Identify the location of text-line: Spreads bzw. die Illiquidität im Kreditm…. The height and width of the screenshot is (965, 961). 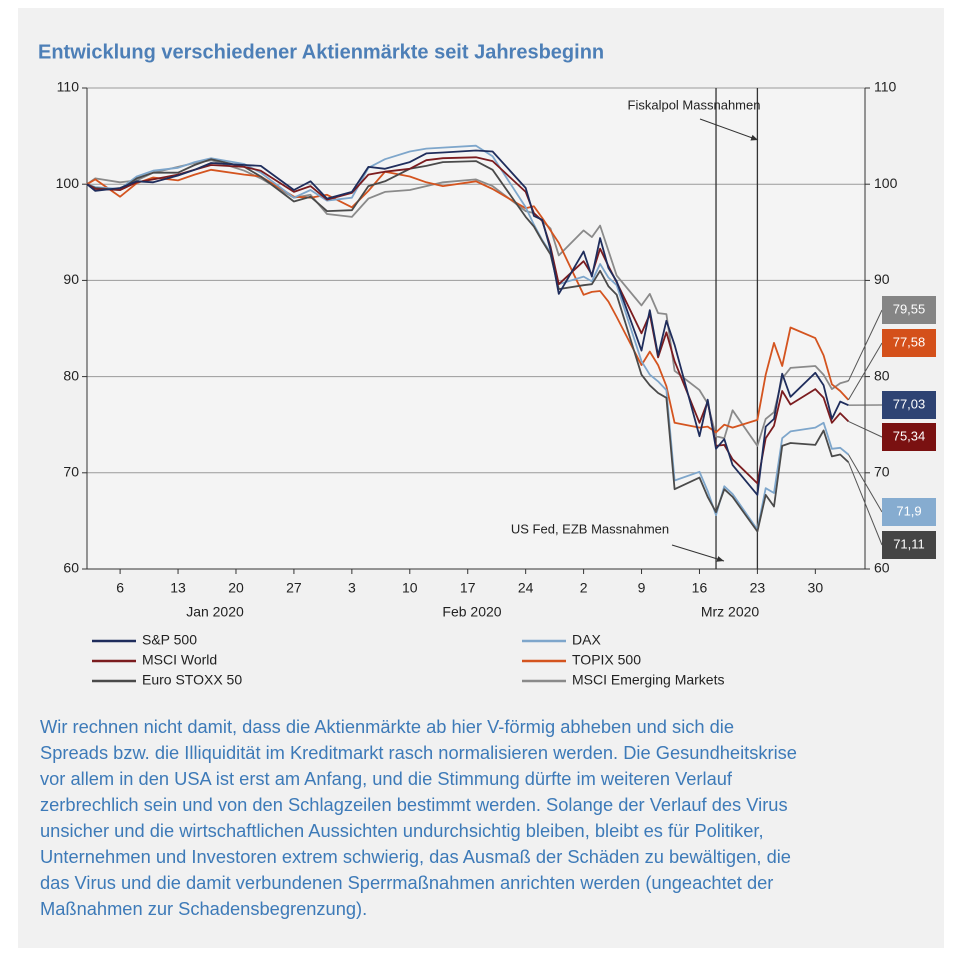
(418, 752).